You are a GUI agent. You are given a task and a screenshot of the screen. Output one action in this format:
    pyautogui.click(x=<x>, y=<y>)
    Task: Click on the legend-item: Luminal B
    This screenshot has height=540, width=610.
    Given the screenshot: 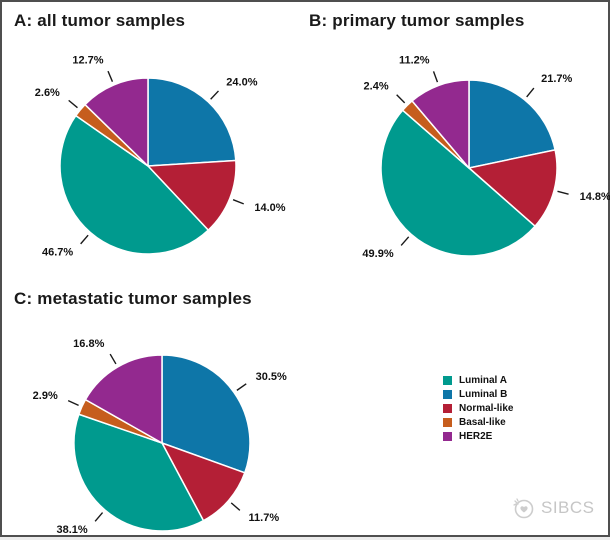 What is the action you would take?
    pyautogui.click(x=478, y=394)
    